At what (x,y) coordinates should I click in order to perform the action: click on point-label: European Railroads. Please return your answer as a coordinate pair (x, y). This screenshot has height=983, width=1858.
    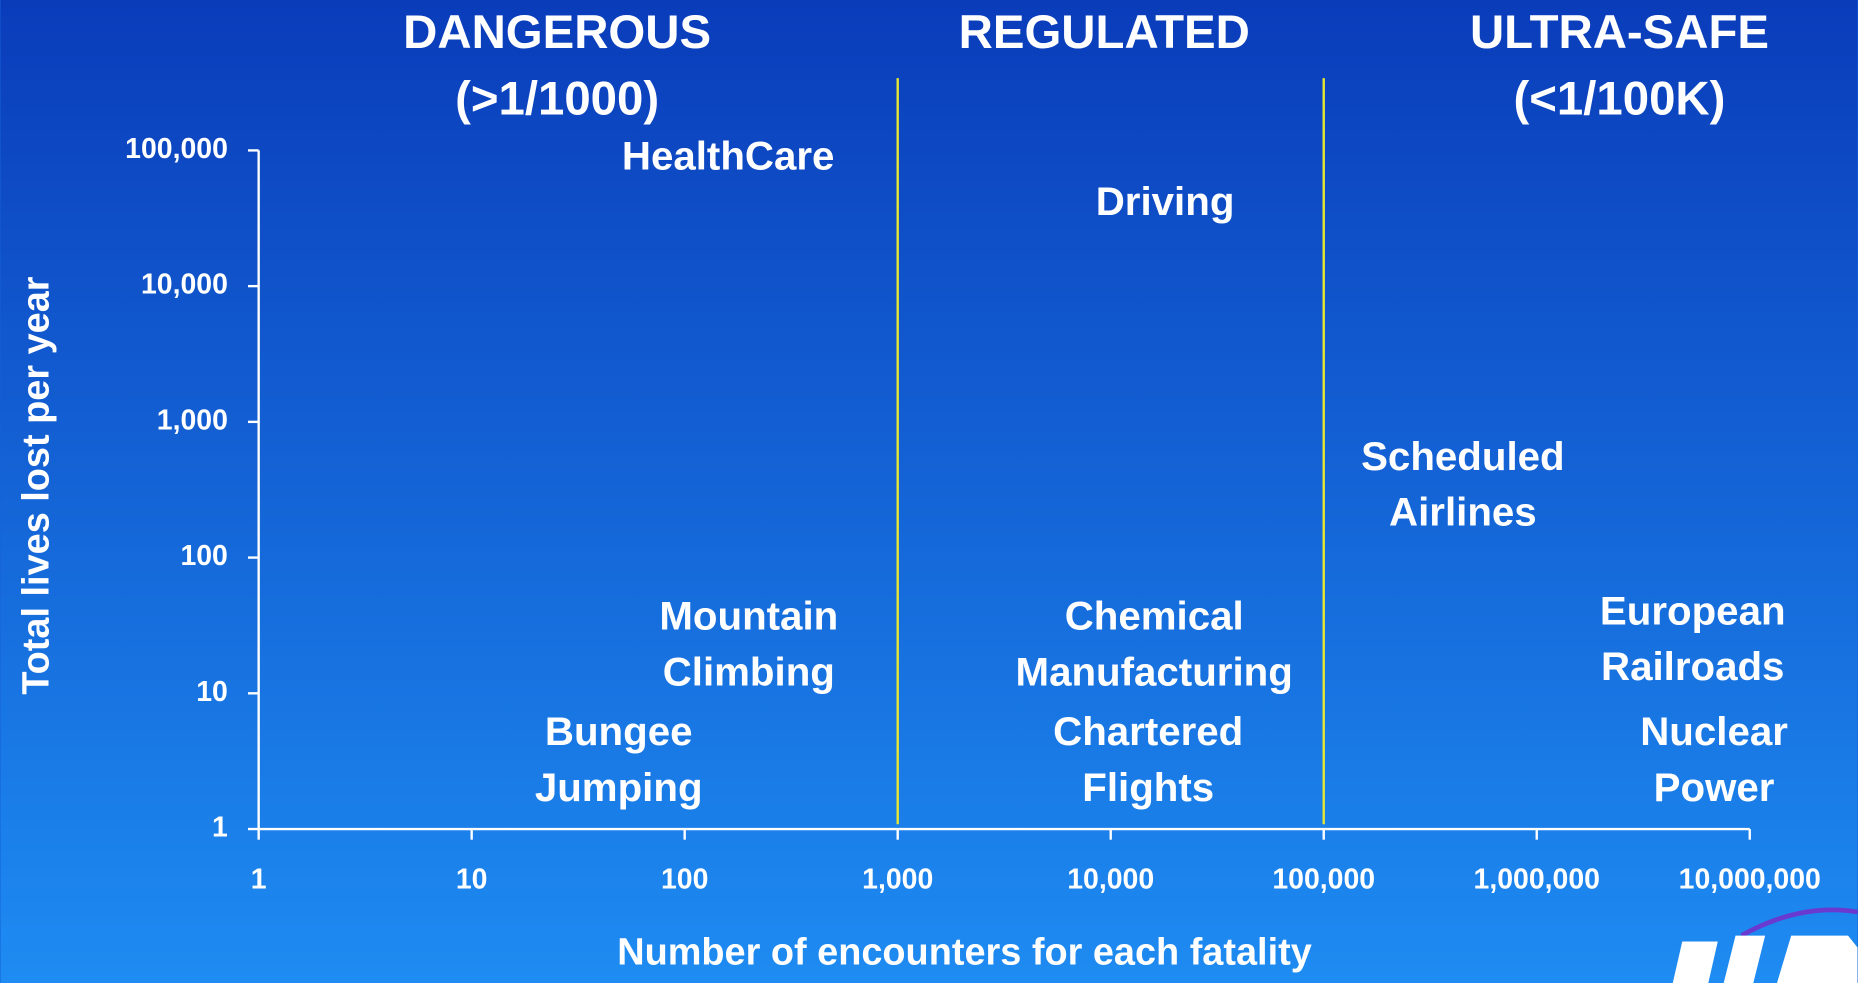
    Looking at the image, I should click on (1693, 639).